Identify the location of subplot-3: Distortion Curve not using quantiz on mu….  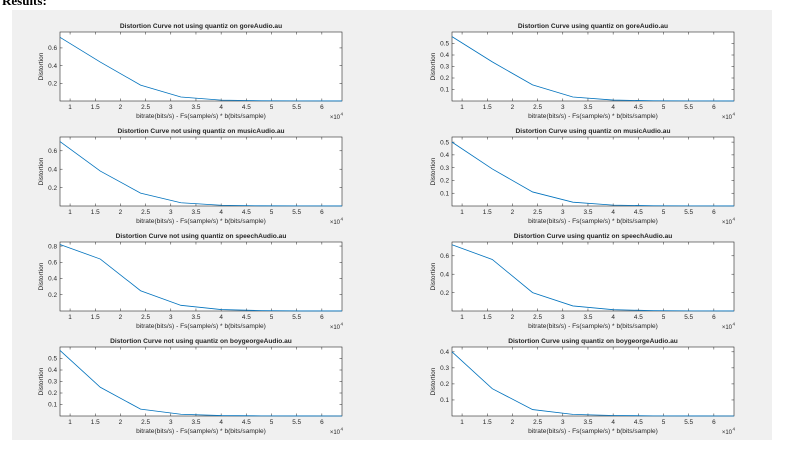
(191, 177).